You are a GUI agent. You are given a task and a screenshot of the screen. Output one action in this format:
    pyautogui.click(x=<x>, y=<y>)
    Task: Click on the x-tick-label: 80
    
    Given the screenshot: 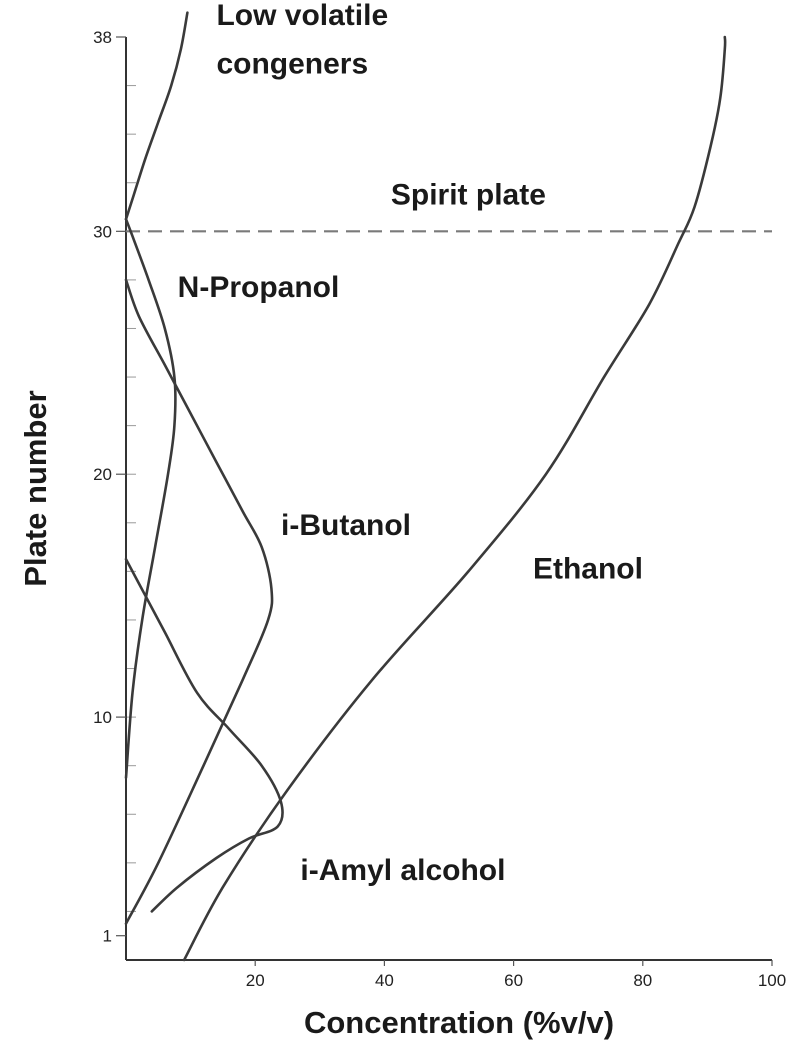 What is the action you would take?
    pyautogui.click(x=642, y=980)
    